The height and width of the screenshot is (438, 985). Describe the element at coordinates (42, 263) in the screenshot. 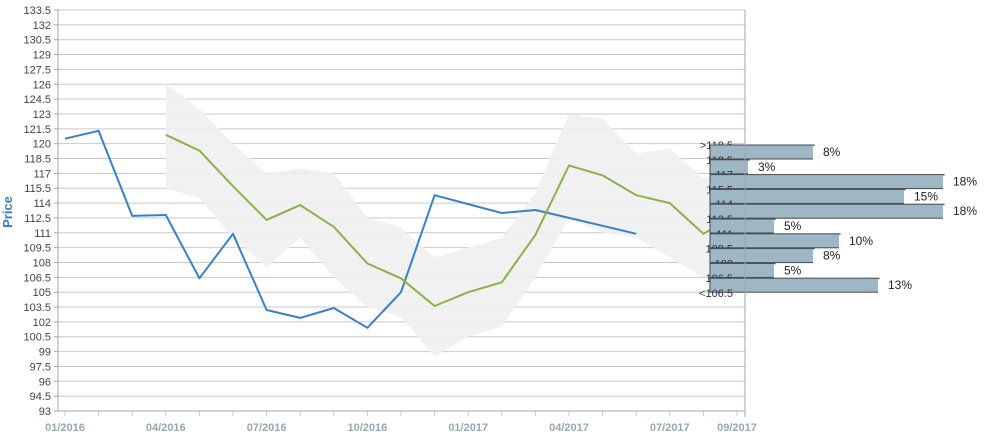

I see `y-tick-label: 108` at that location.